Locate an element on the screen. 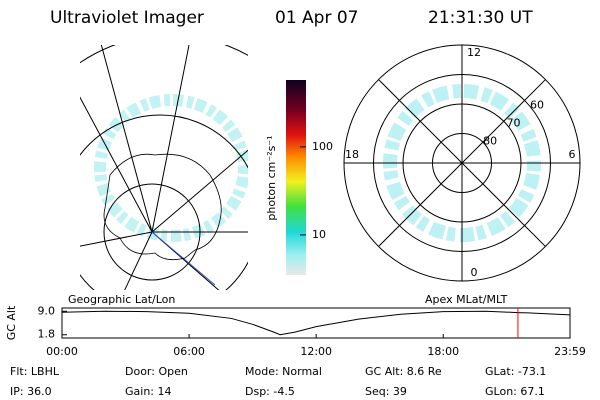 This screenshot has height=400, width=600. x-tick-label: 18:00 is located at coordinates (443, 351).